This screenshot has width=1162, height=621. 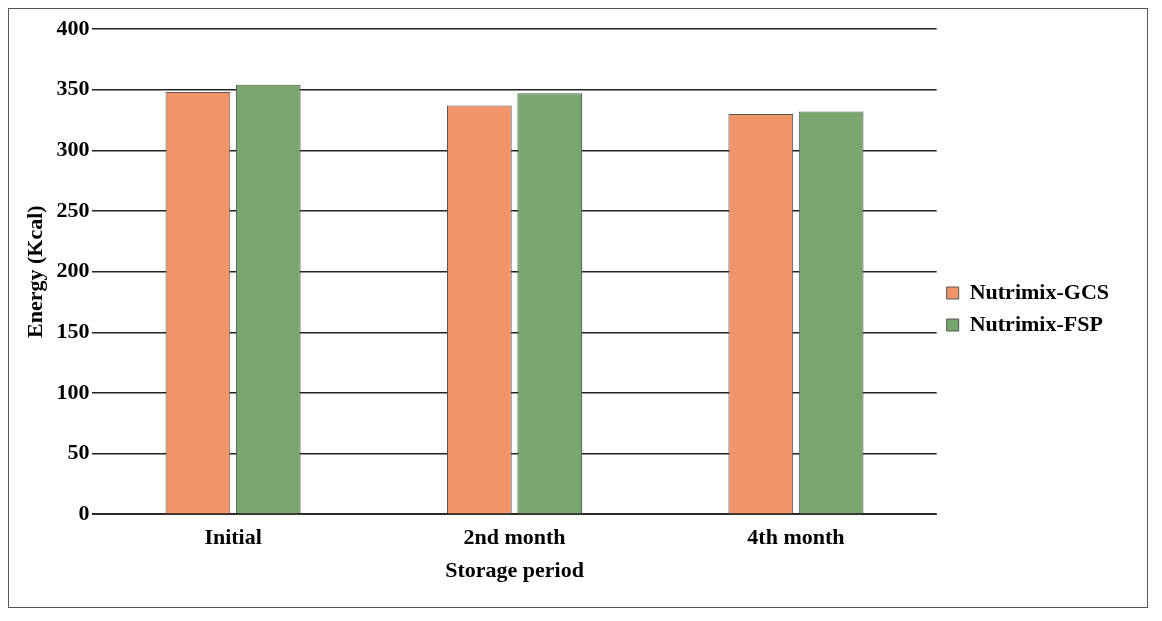 What do you see at coordinates (73, 27) in the screenshot?
I see `y-tick-label: 400` at bounding box center [73, 27].